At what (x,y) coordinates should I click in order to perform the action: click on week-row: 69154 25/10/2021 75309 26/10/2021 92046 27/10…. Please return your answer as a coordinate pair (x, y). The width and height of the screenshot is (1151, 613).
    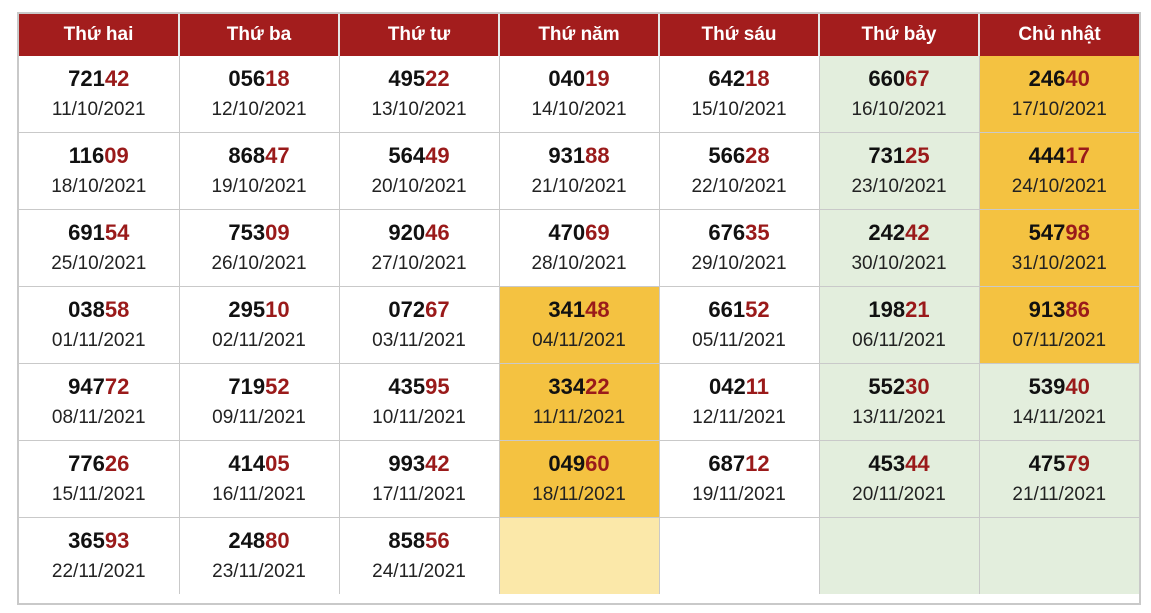
    Looking at the image, I should click on (579, 248).